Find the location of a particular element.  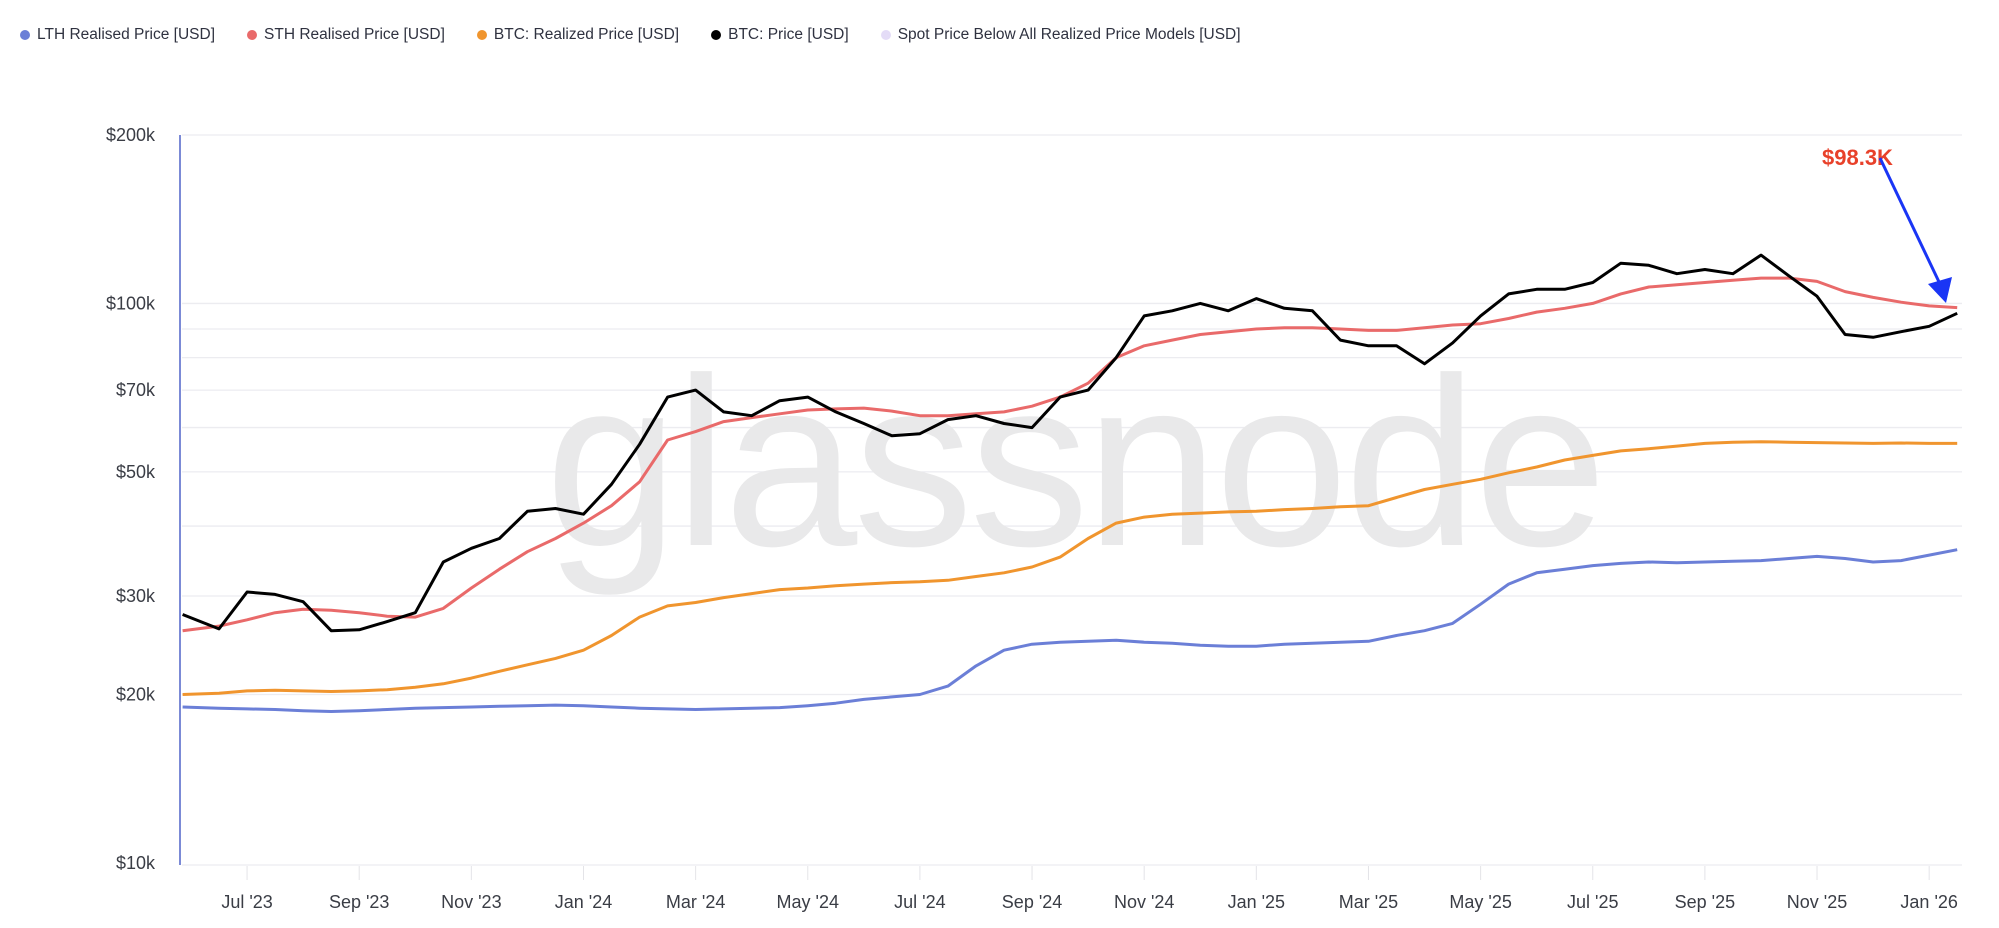

arrow-icon is located at coordinates (1915, 230).